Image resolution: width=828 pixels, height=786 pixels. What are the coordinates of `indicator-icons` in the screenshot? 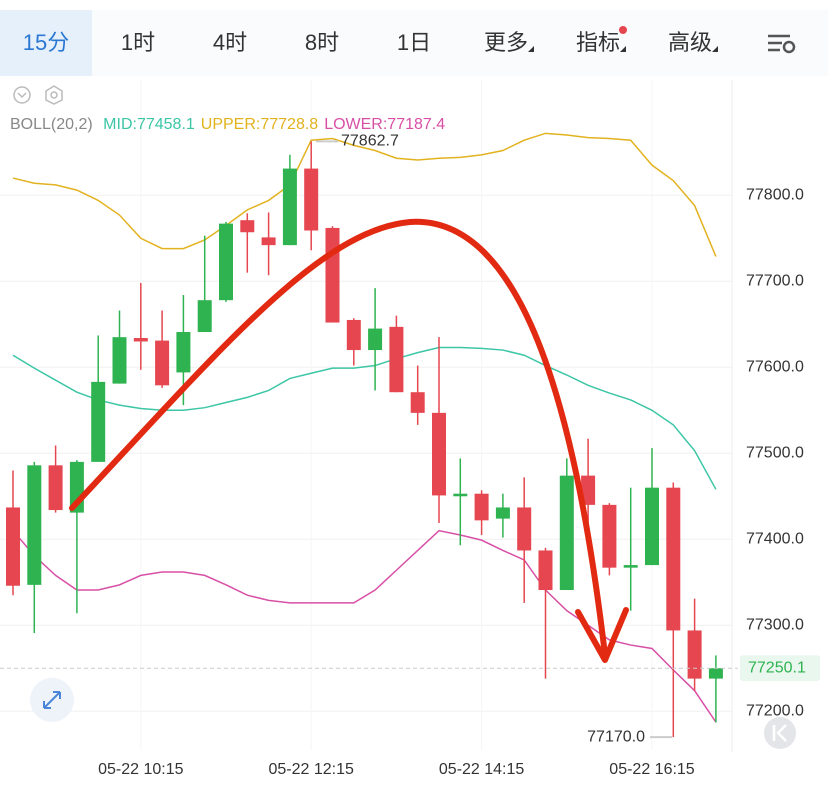 It's located at (38, 95).